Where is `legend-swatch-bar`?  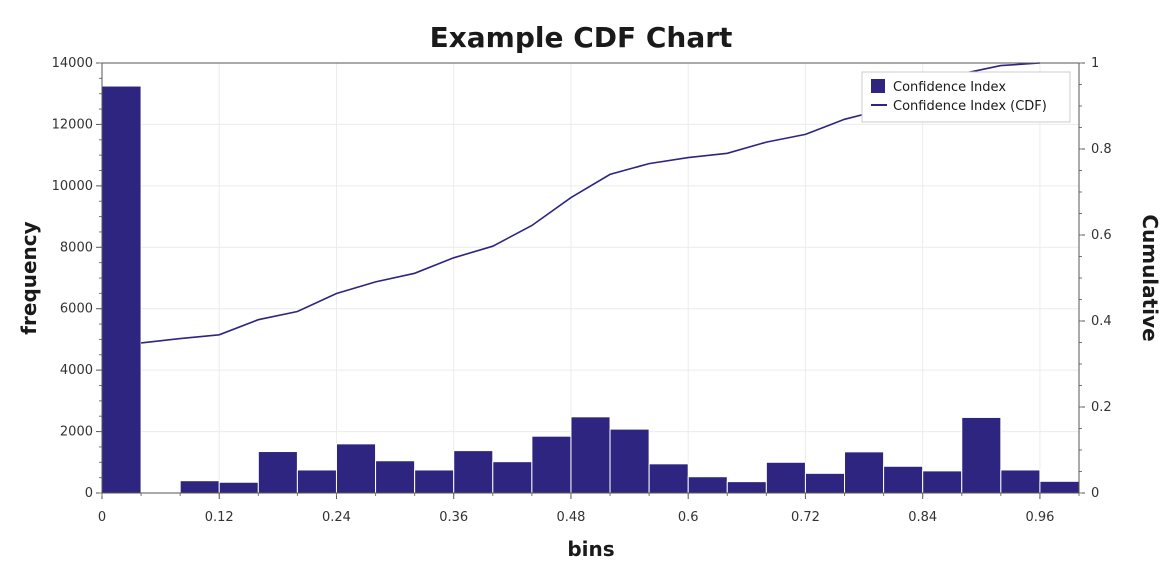
legend-swatch-bar is located at coordinates (878, 86).